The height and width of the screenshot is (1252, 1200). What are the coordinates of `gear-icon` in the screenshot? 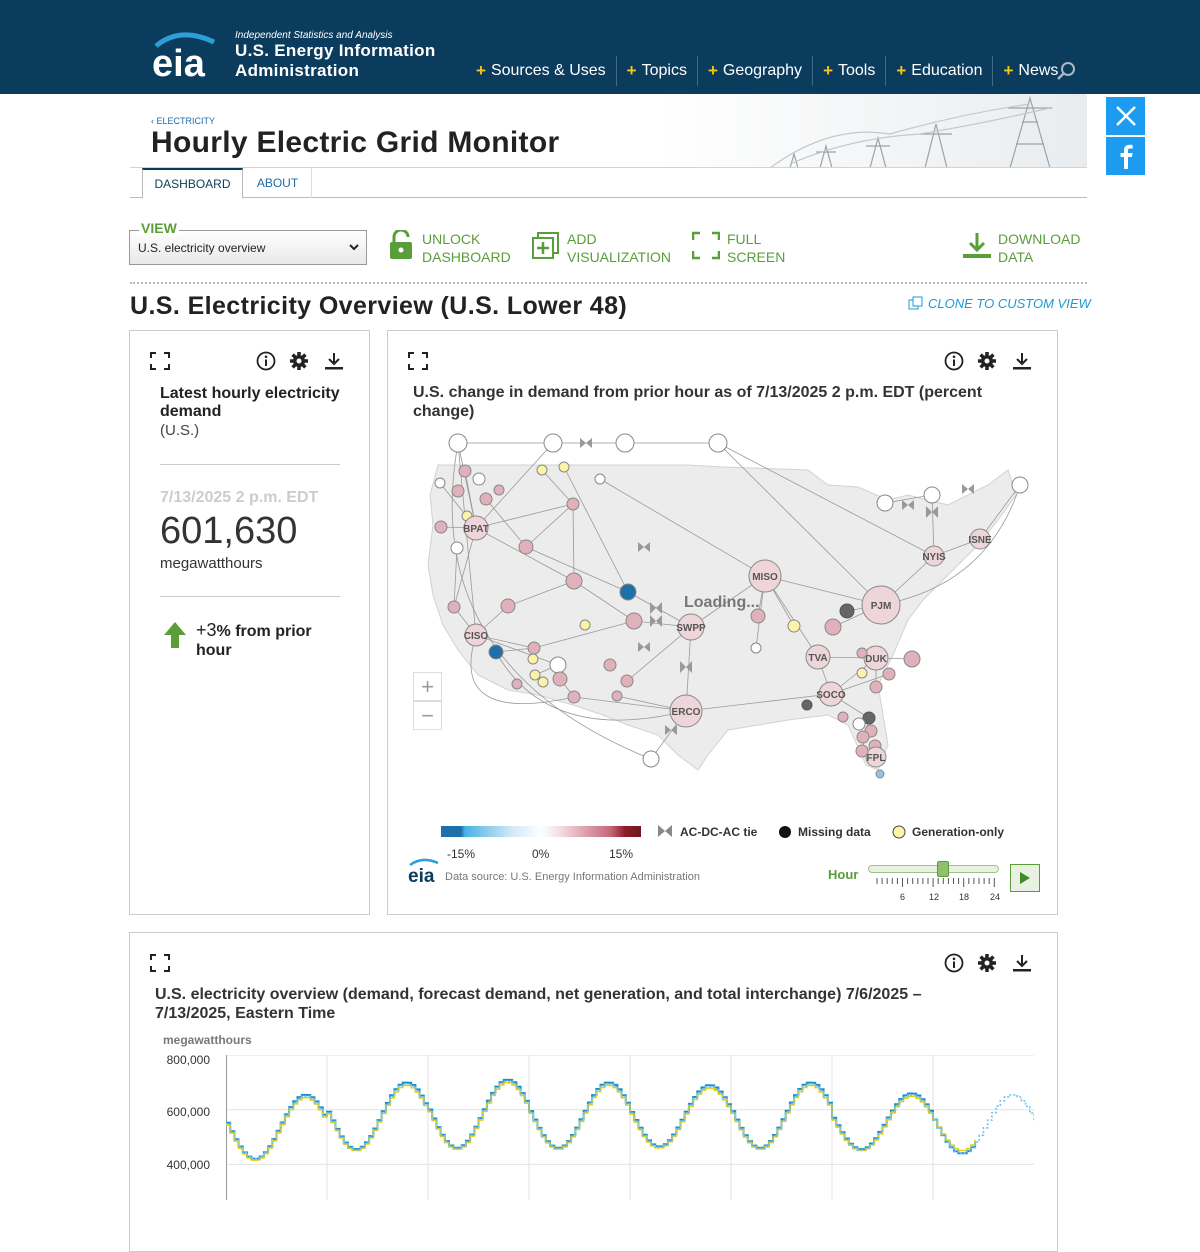 It's located at (987, 963).